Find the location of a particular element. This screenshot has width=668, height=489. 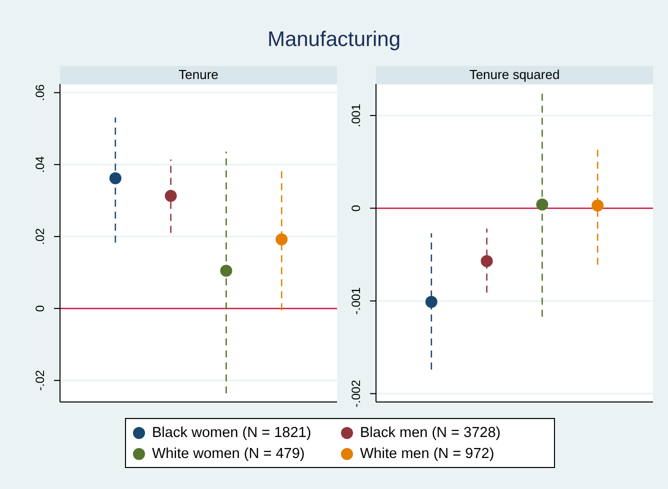

y-tick-label: .001 is located at coordinates (356, 116).